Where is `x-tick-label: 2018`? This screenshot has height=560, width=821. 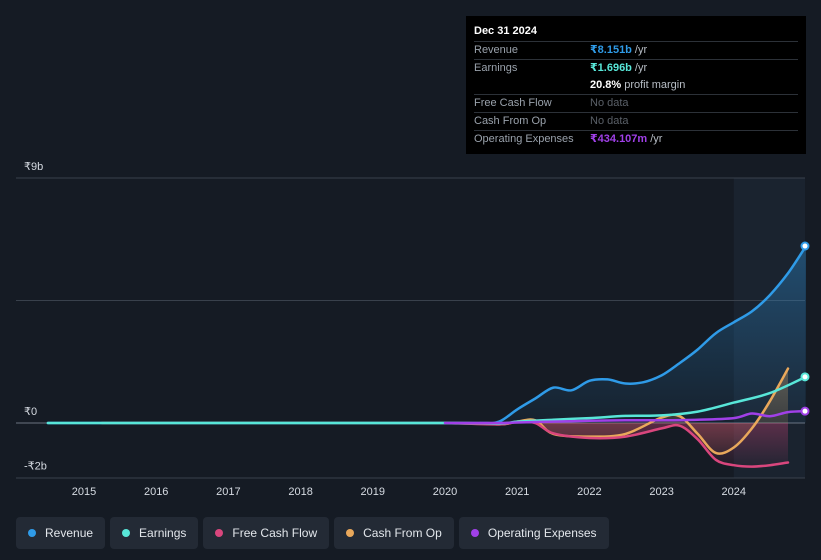
x-tick-label: 2018 is located at coordinates (300, 492).